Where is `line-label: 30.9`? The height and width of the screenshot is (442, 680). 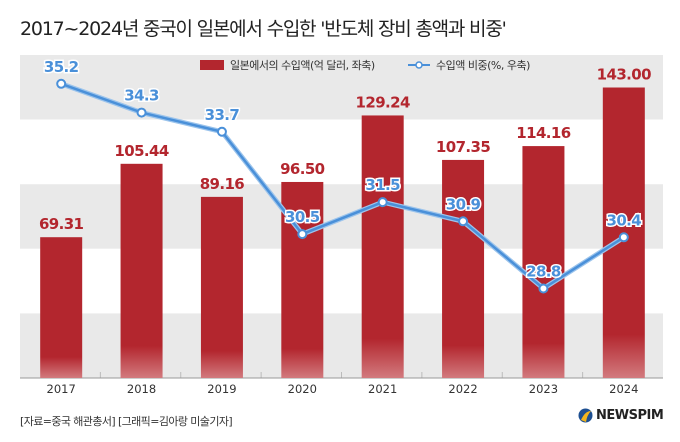 line-label: 30.9 is located at coordinates (463, 204).